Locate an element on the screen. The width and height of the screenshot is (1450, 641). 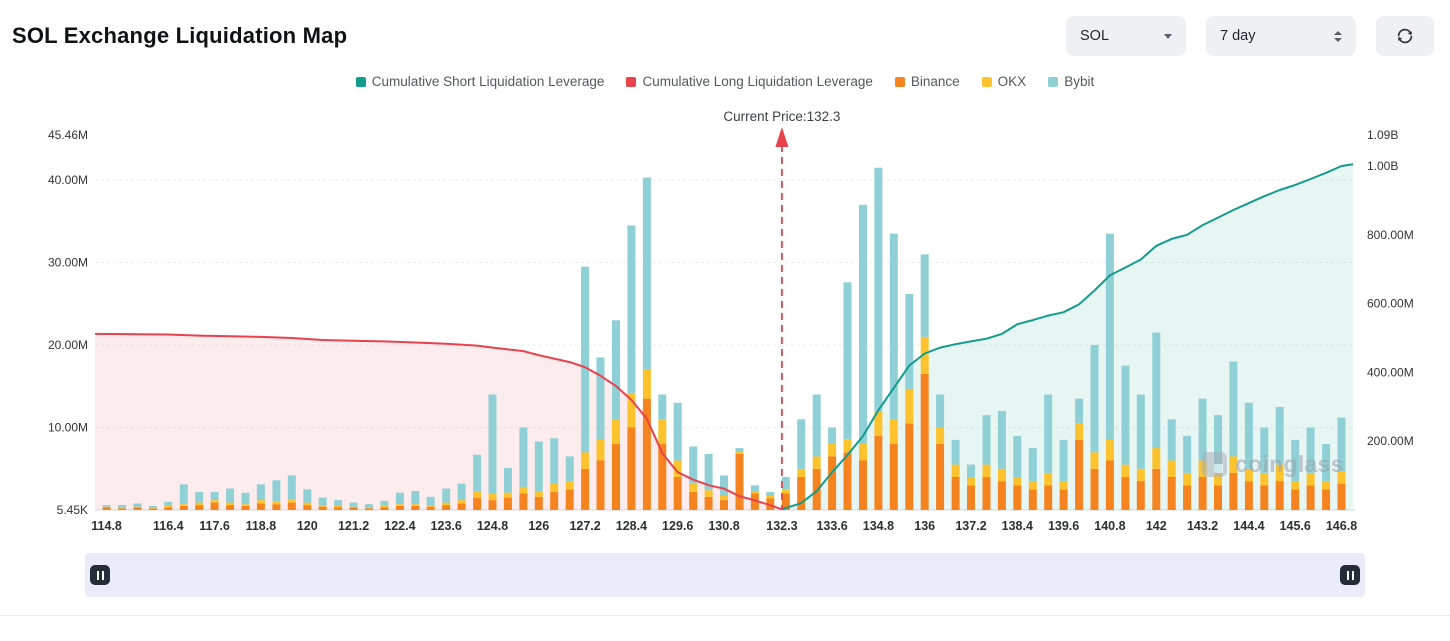
svg-text: 137.2 is located at coordinates (970, 526).